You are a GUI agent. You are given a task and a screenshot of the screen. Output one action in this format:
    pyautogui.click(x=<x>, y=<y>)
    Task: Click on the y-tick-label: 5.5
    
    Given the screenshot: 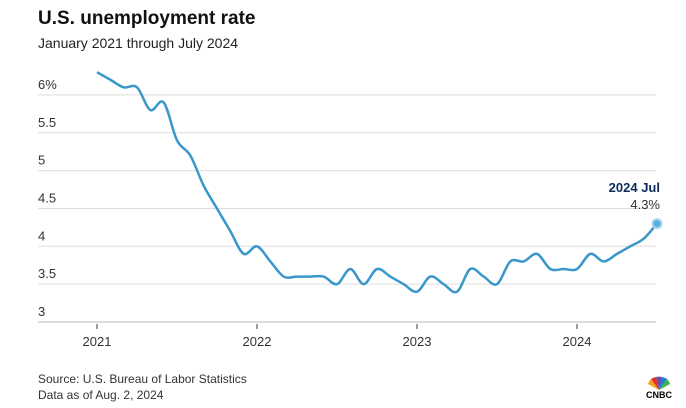 What is the action you would take?
    pyautogui.click(x=47, y=122)
    